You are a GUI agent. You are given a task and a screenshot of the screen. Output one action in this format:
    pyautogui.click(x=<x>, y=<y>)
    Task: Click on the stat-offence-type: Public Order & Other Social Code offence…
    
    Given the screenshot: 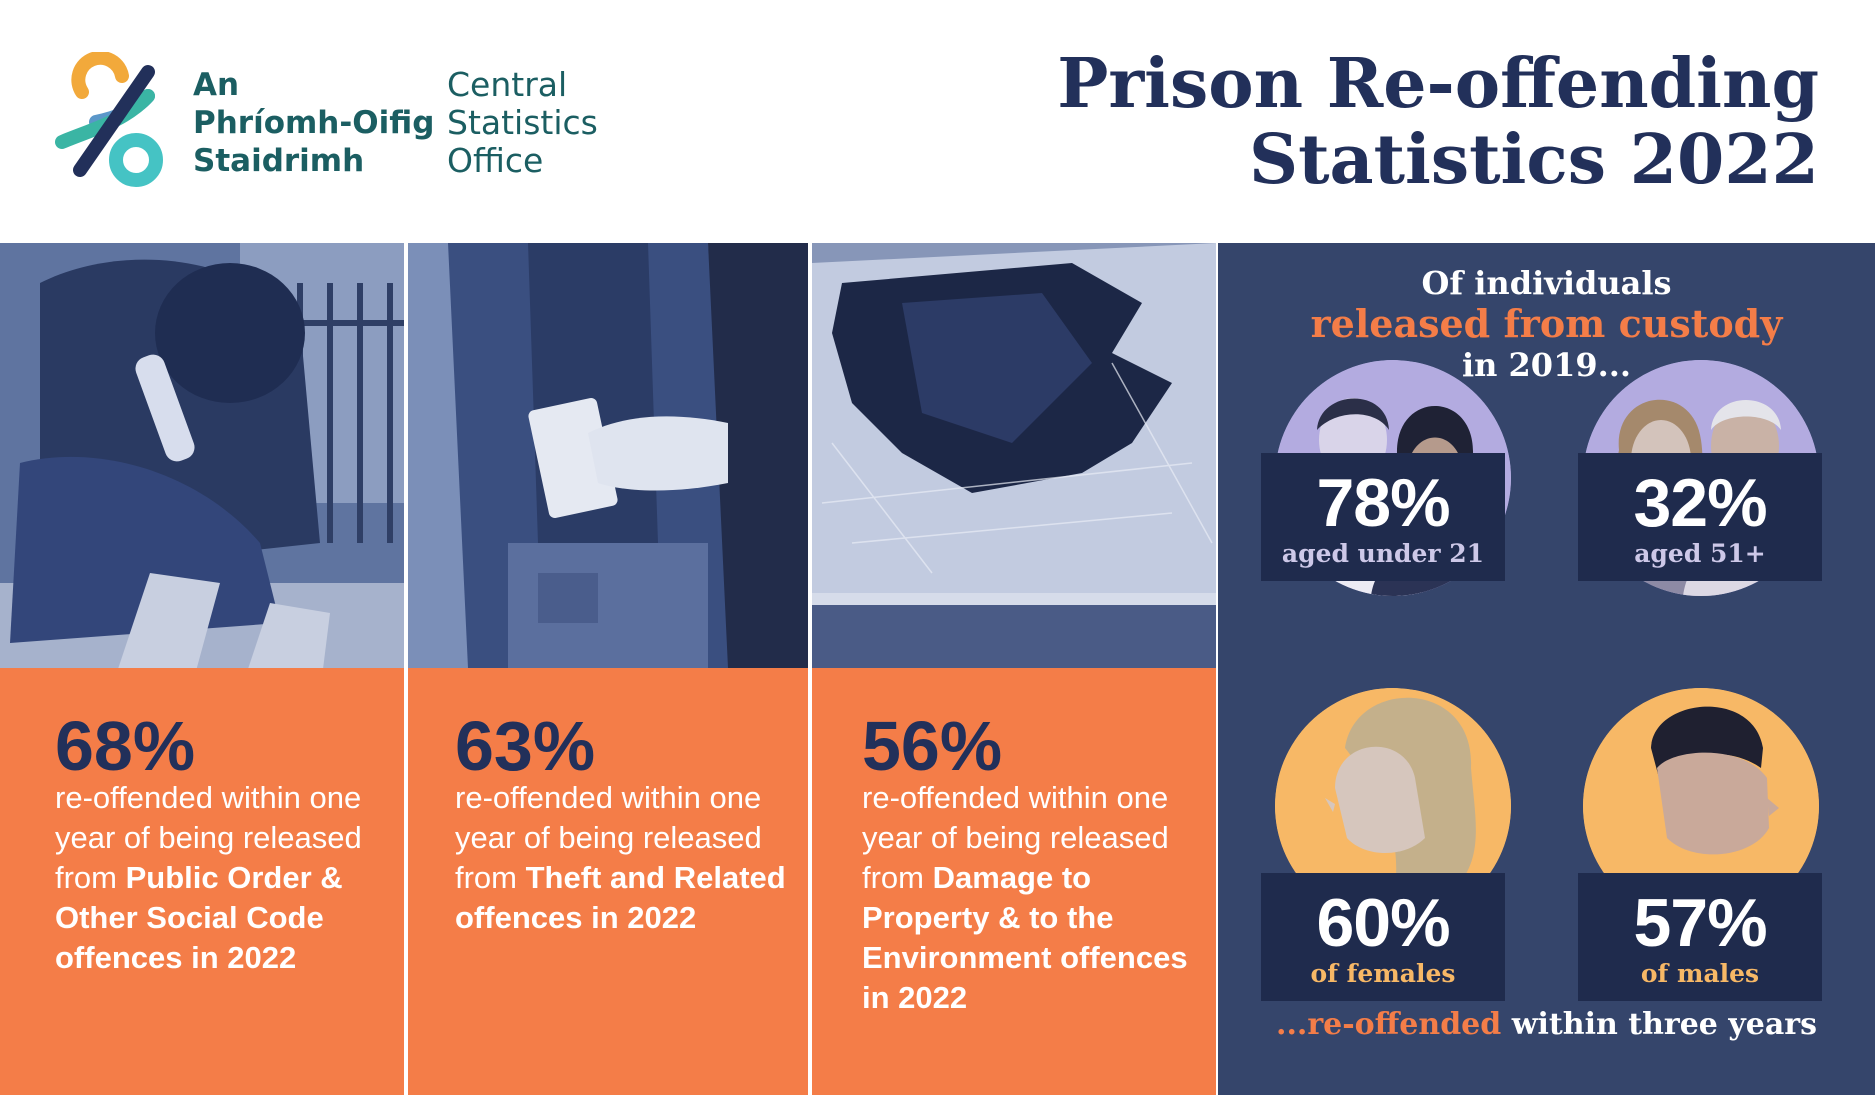 What is the action you would take?
    pyautogui.click(x=199, y=917)
    